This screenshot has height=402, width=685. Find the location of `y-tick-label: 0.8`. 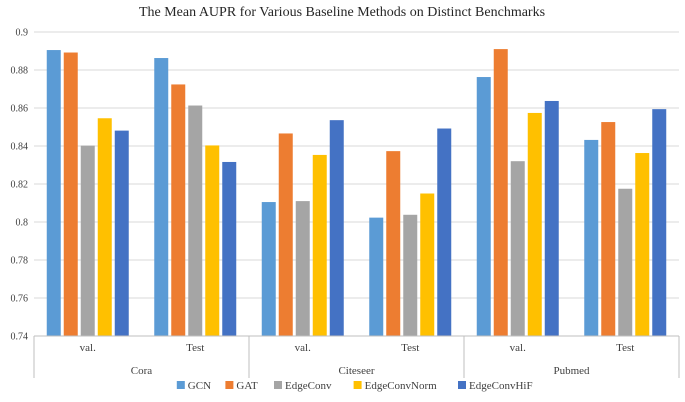

y-tick-label: 0.8 is located at coordinates (22, 223).